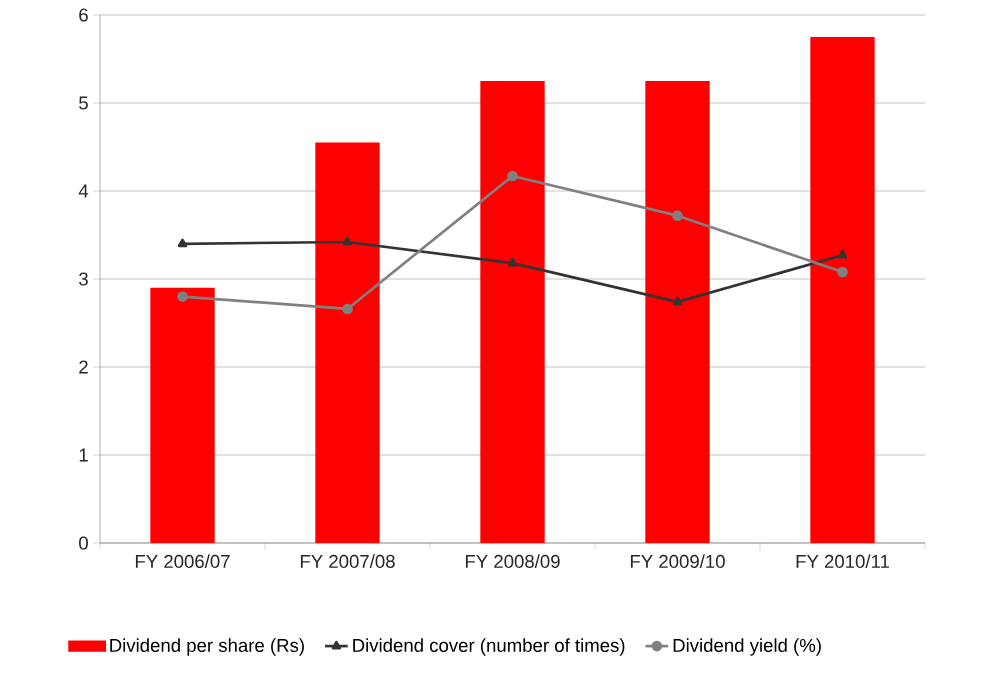 The height and width of the screenshot is (687, 1008). Describe the element at coordinates (83, 103) in the screenshot. I see `y-tick-label: 5` at that location.